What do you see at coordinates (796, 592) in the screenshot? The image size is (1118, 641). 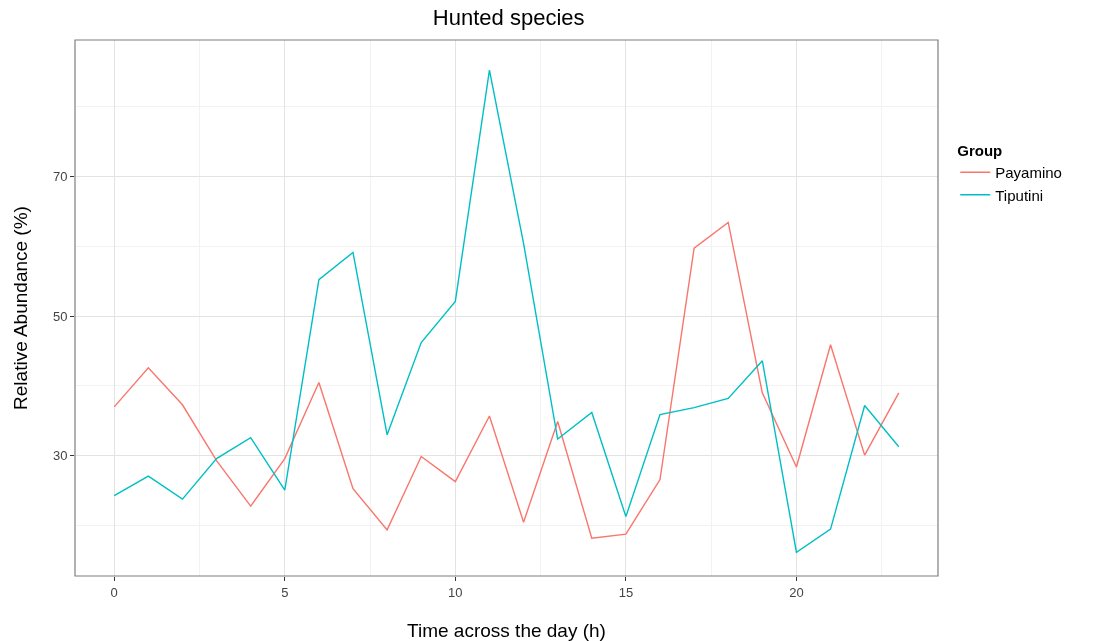 I see `x-tick-label: 20` at bounding box center [796, 592].